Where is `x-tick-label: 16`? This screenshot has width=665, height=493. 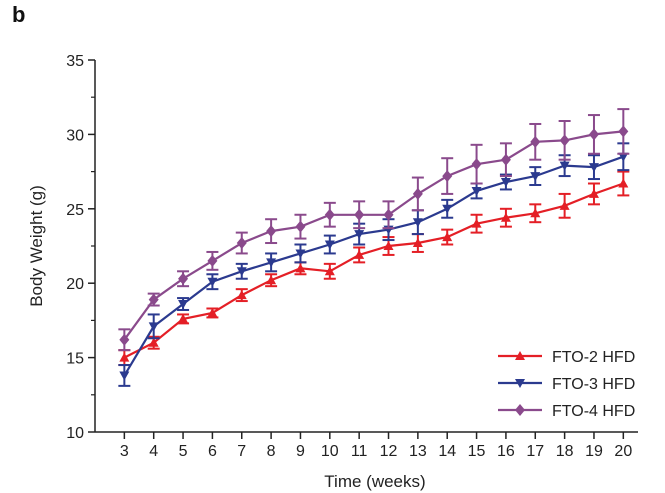
x-tick-label: 16 is located at coordinates (506, 451).